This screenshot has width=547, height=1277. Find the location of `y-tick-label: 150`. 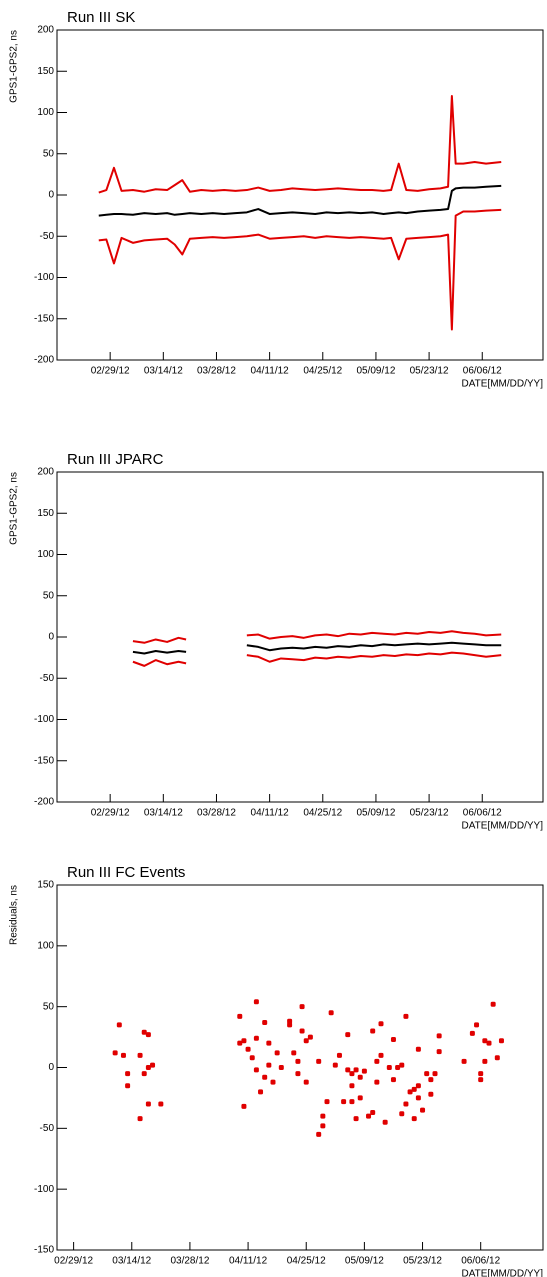

y-tick-label: 150 is located at coordinates (45, 885).